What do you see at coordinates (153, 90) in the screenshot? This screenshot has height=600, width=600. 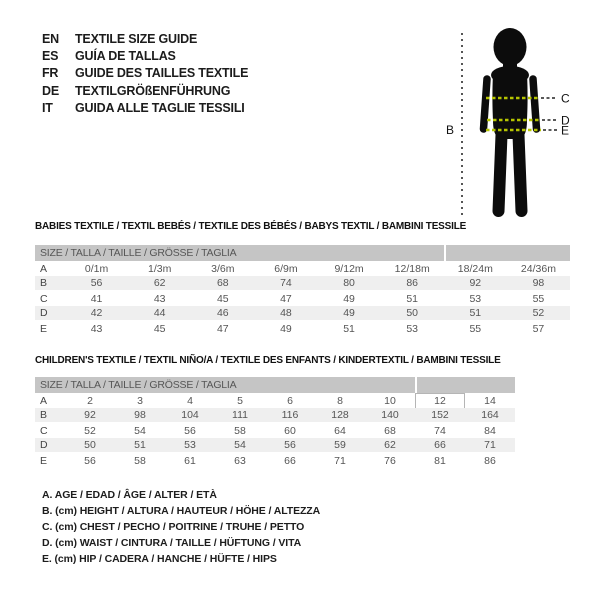 I see `language-label: TEXTILGRÖßENFÜHRUNG` at bounding box center [153, 90].